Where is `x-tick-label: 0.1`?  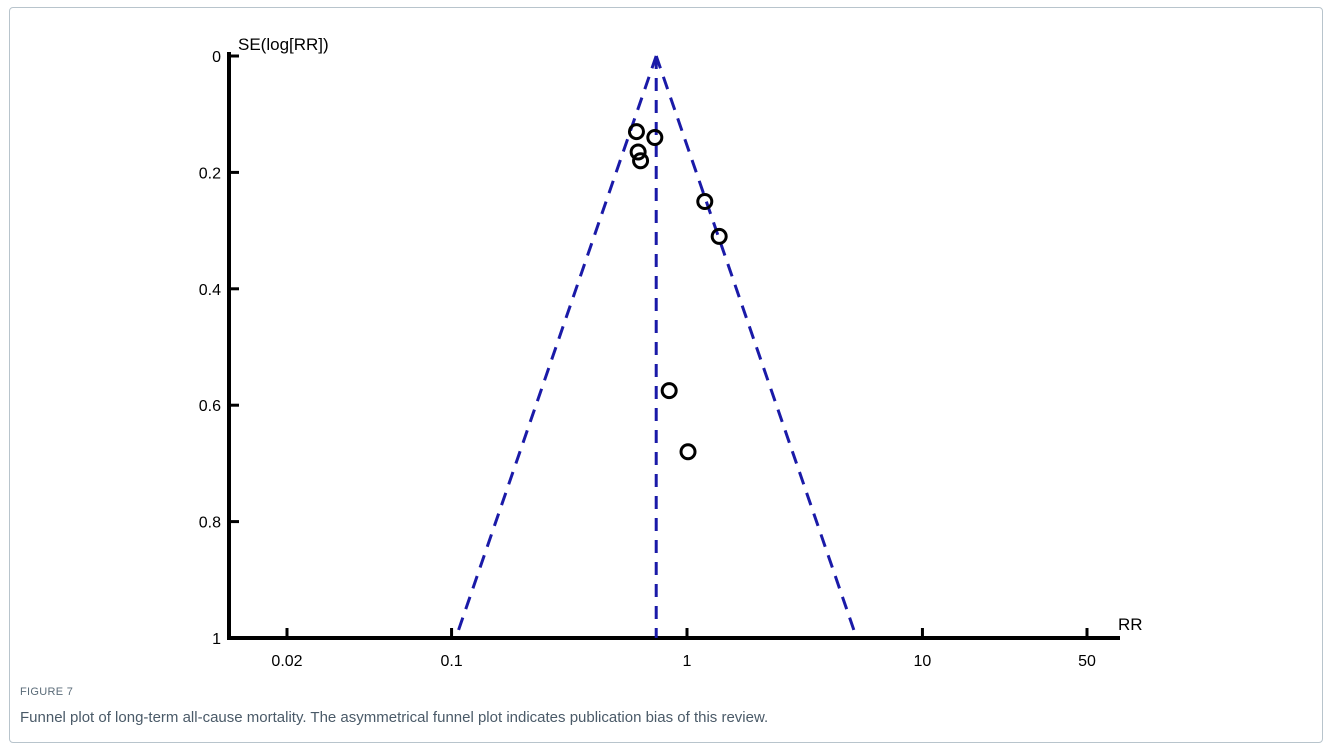 x-tick-label: 0.1 is located at coordinates (451, 661).